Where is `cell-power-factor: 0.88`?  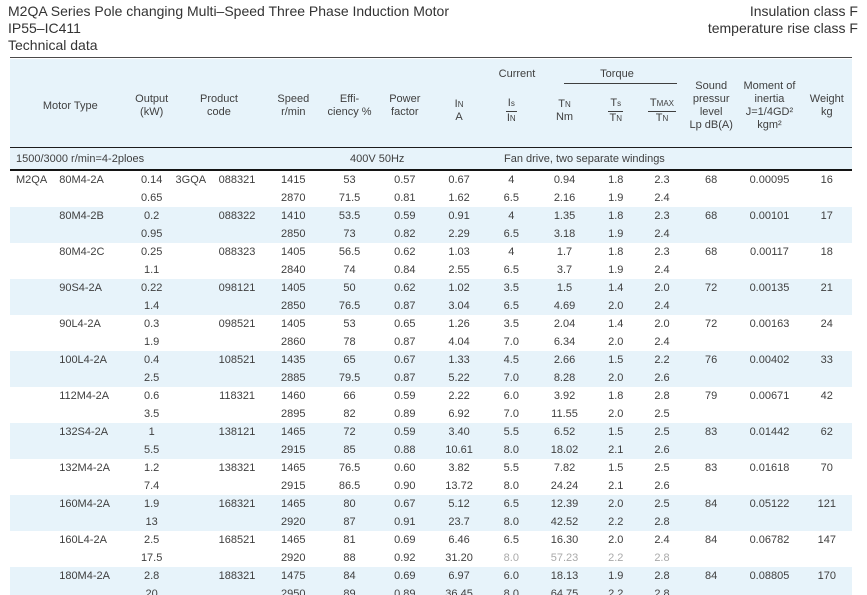
cell-power-factor: 0.88 is located at coordinates (404, 450).